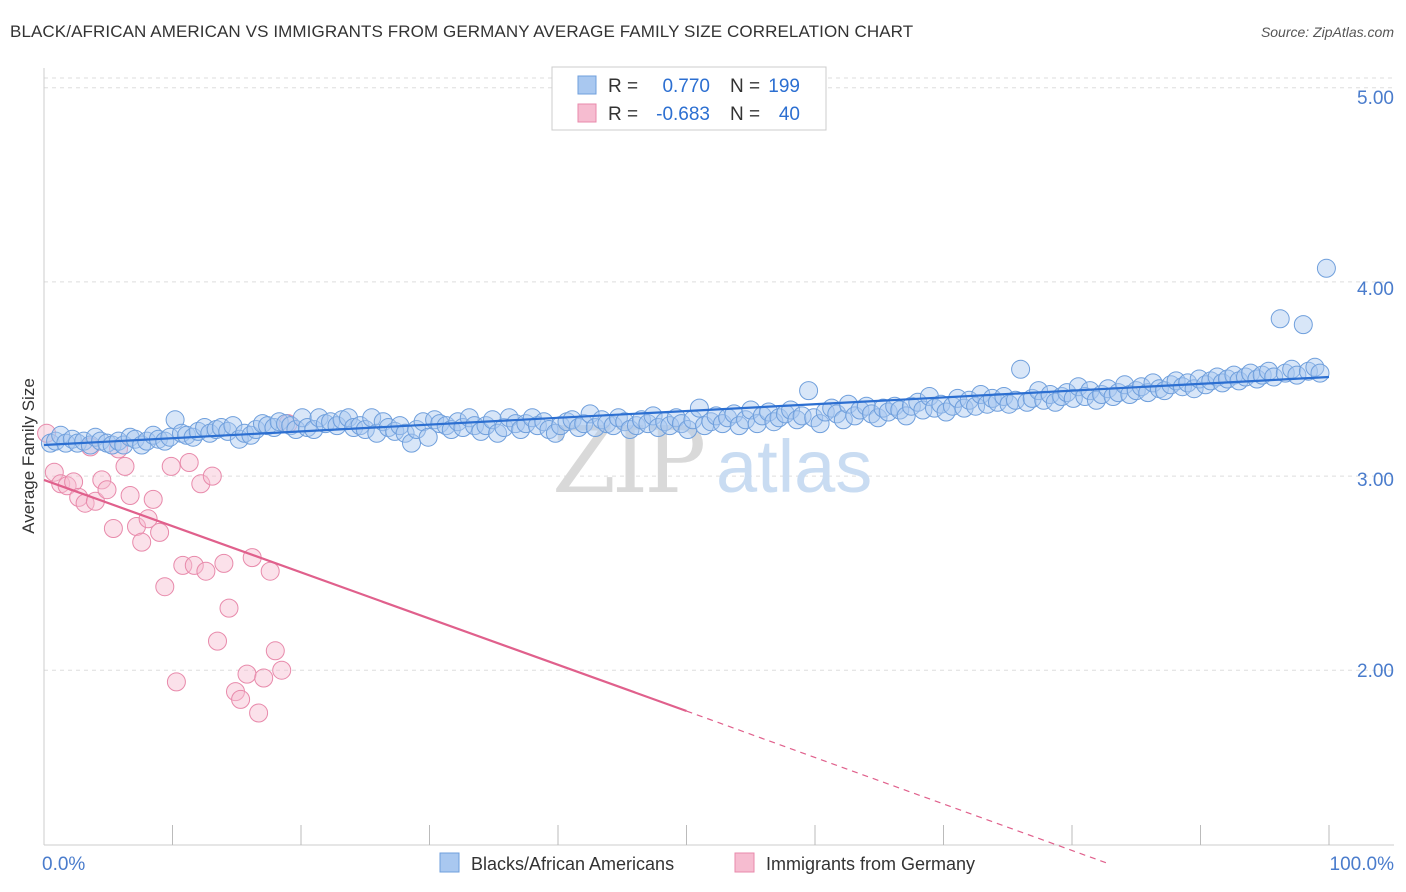 Image resolution: width=1406 pixels, height=892 pixels. What do you see at coordinates (449, 862) in the screenshot?
I see `bottom-legend-swatch-blue` at bounding box center [449, 862].